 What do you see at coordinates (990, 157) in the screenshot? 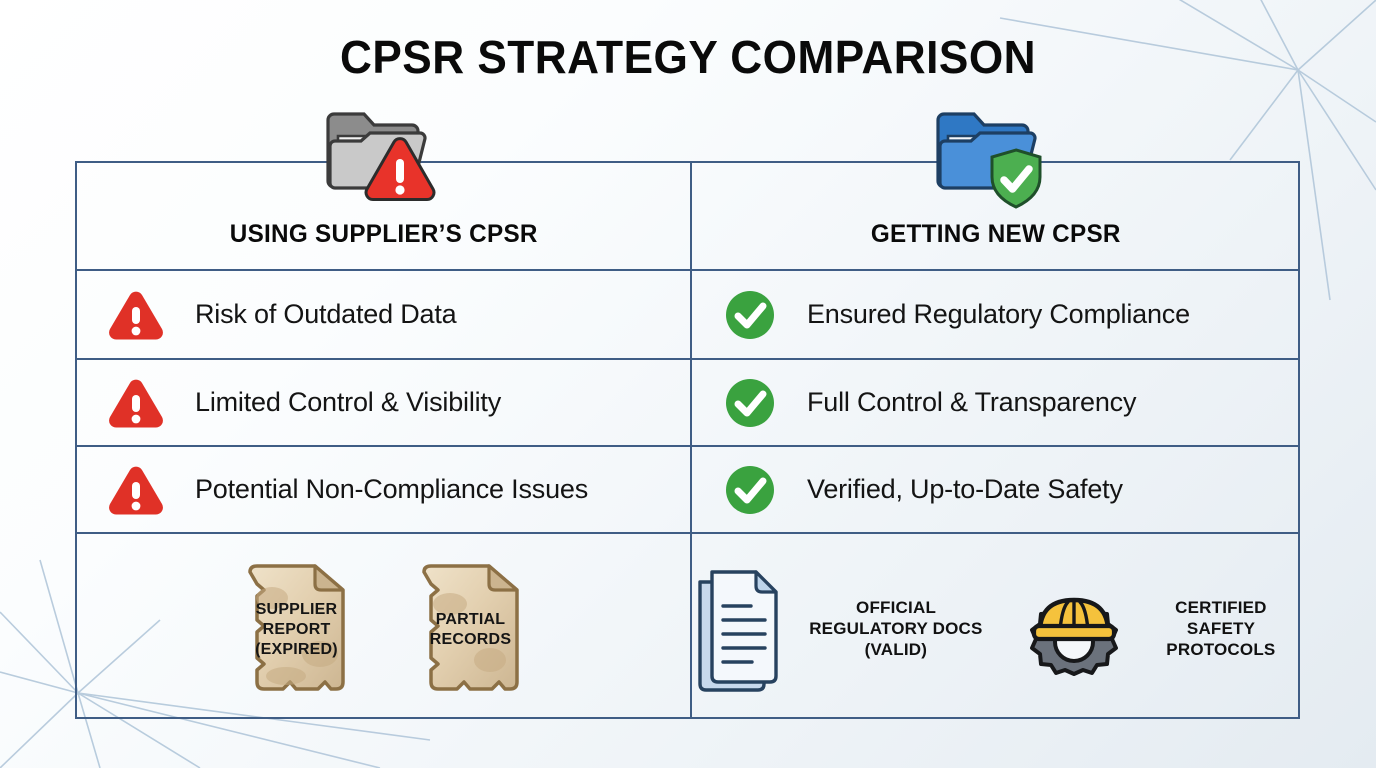
I see `blue-folder-shield-icon` at bounding box center [990, 157].